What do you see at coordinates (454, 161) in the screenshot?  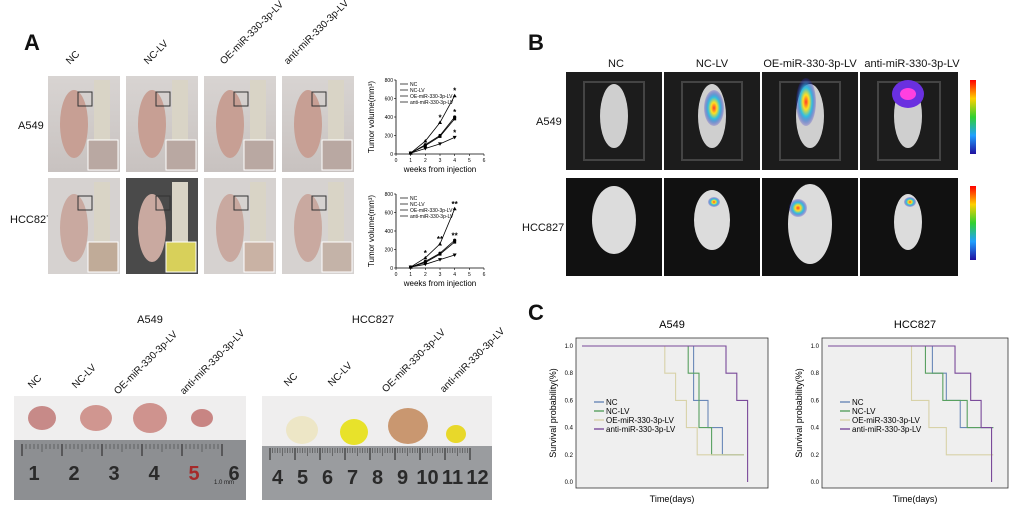 I see `x-tick-label: 4` at bounding box center [454, 161].